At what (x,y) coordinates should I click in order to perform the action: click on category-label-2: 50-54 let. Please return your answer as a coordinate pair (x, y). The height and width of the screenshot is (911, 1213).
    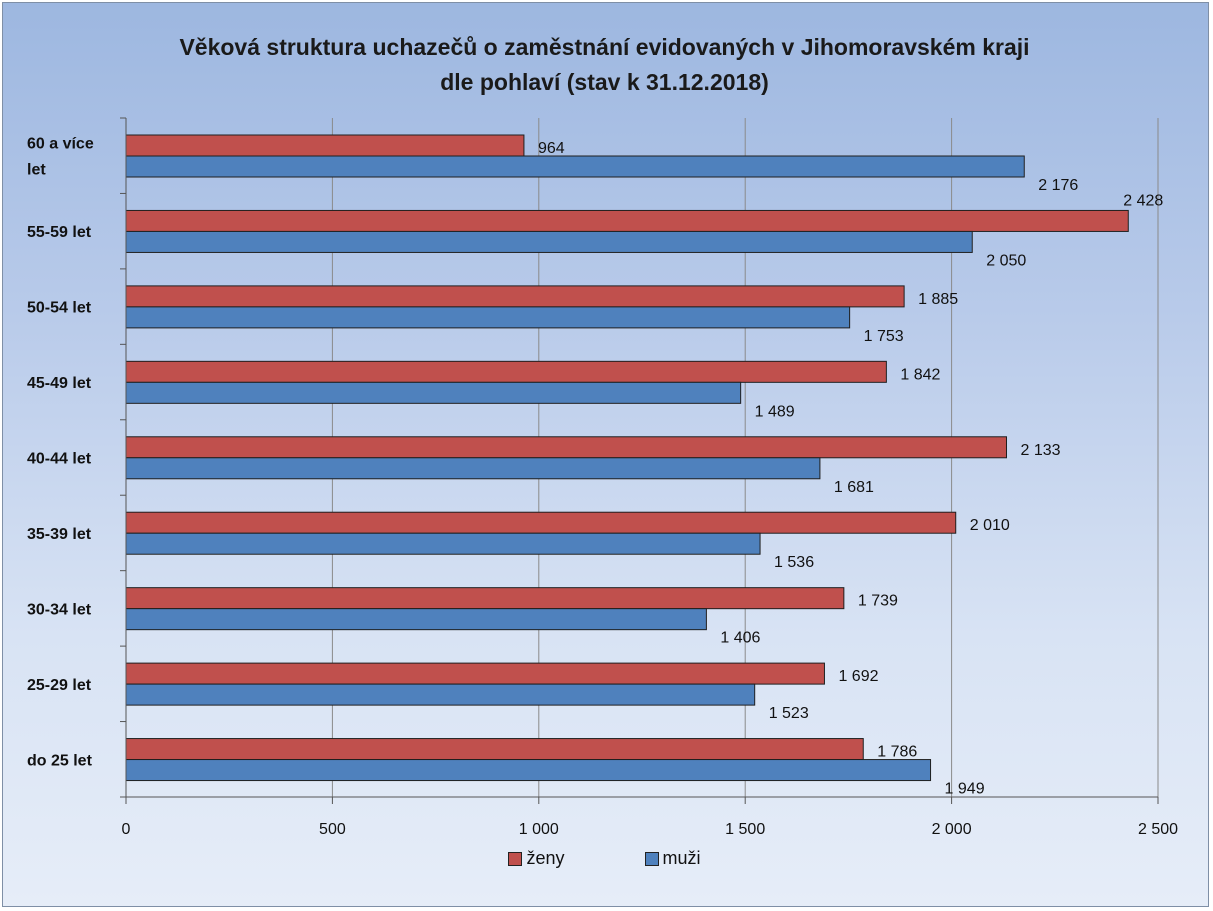
    Looking at the image, I should click on (59, 308).